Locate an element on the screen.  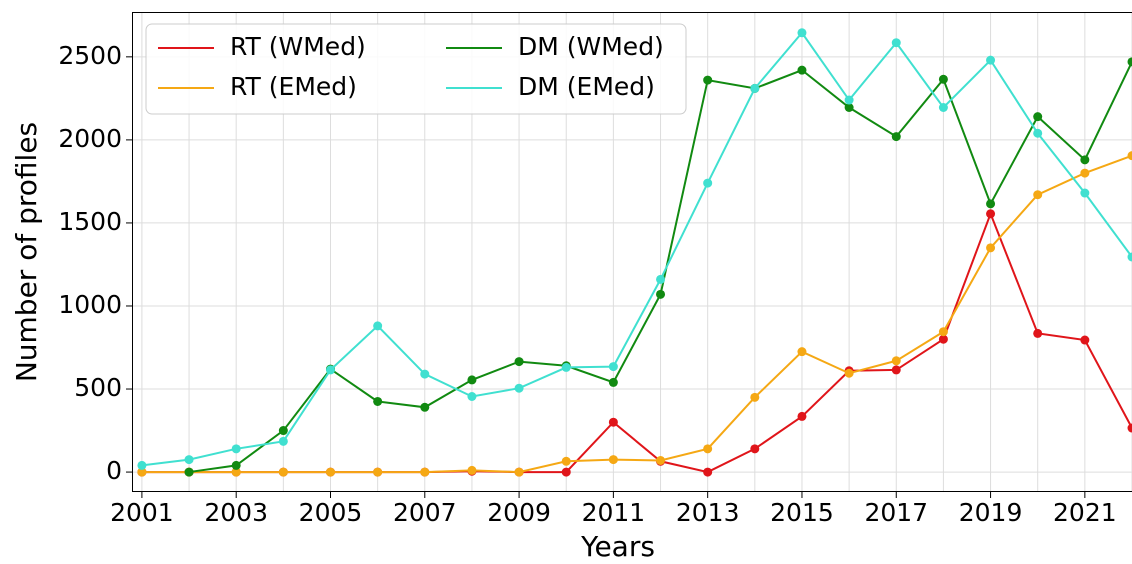
y-tick-label: 500 is located at coordinates (98, 387).